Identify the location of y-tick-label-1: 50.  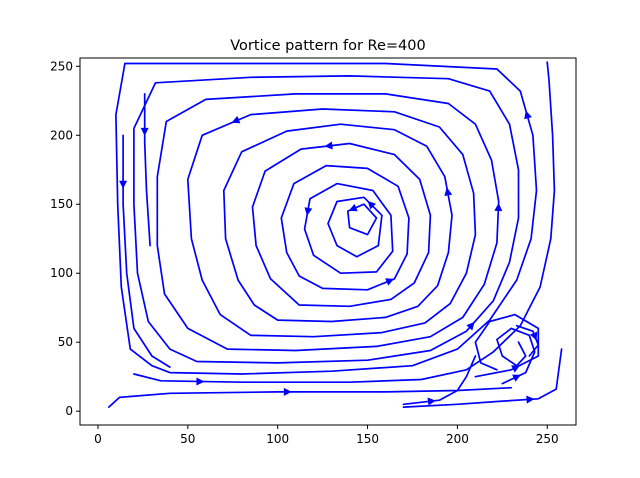
(65, 342).